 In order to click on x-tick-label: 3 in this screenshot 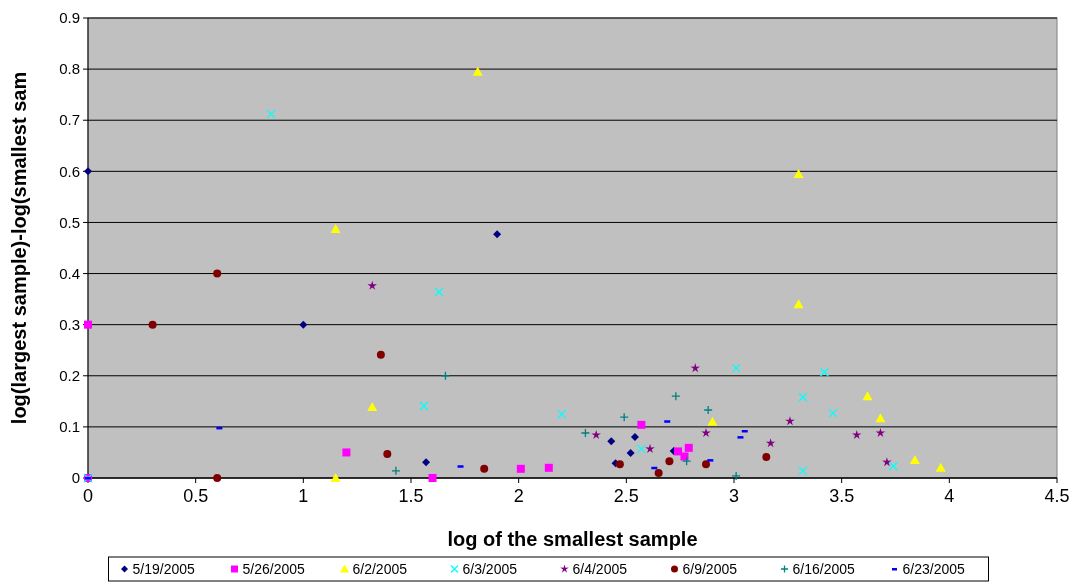, I will do `click(734, 496)`.